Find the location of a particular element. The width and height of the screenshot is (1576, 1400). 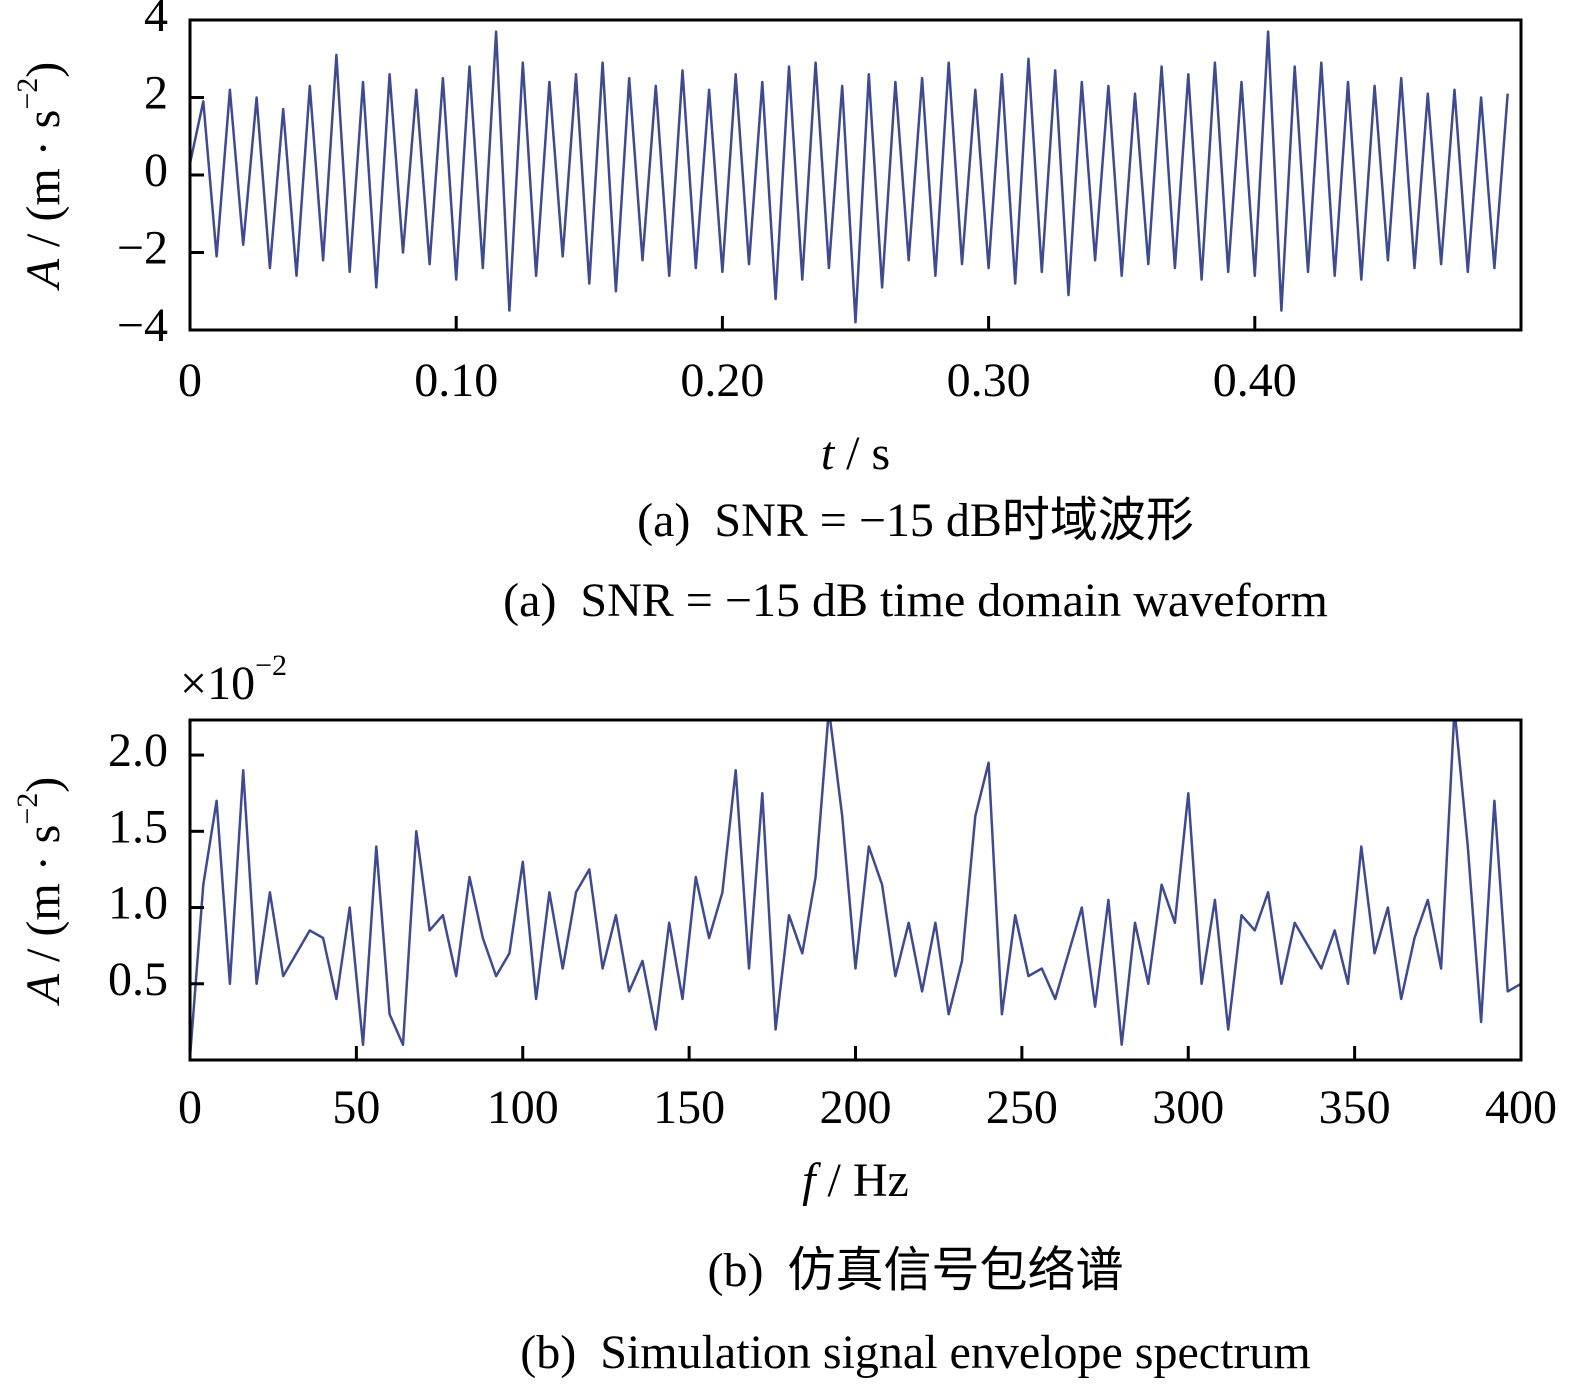

multiplier-base: ×10 is located at coordinates (217, 683).